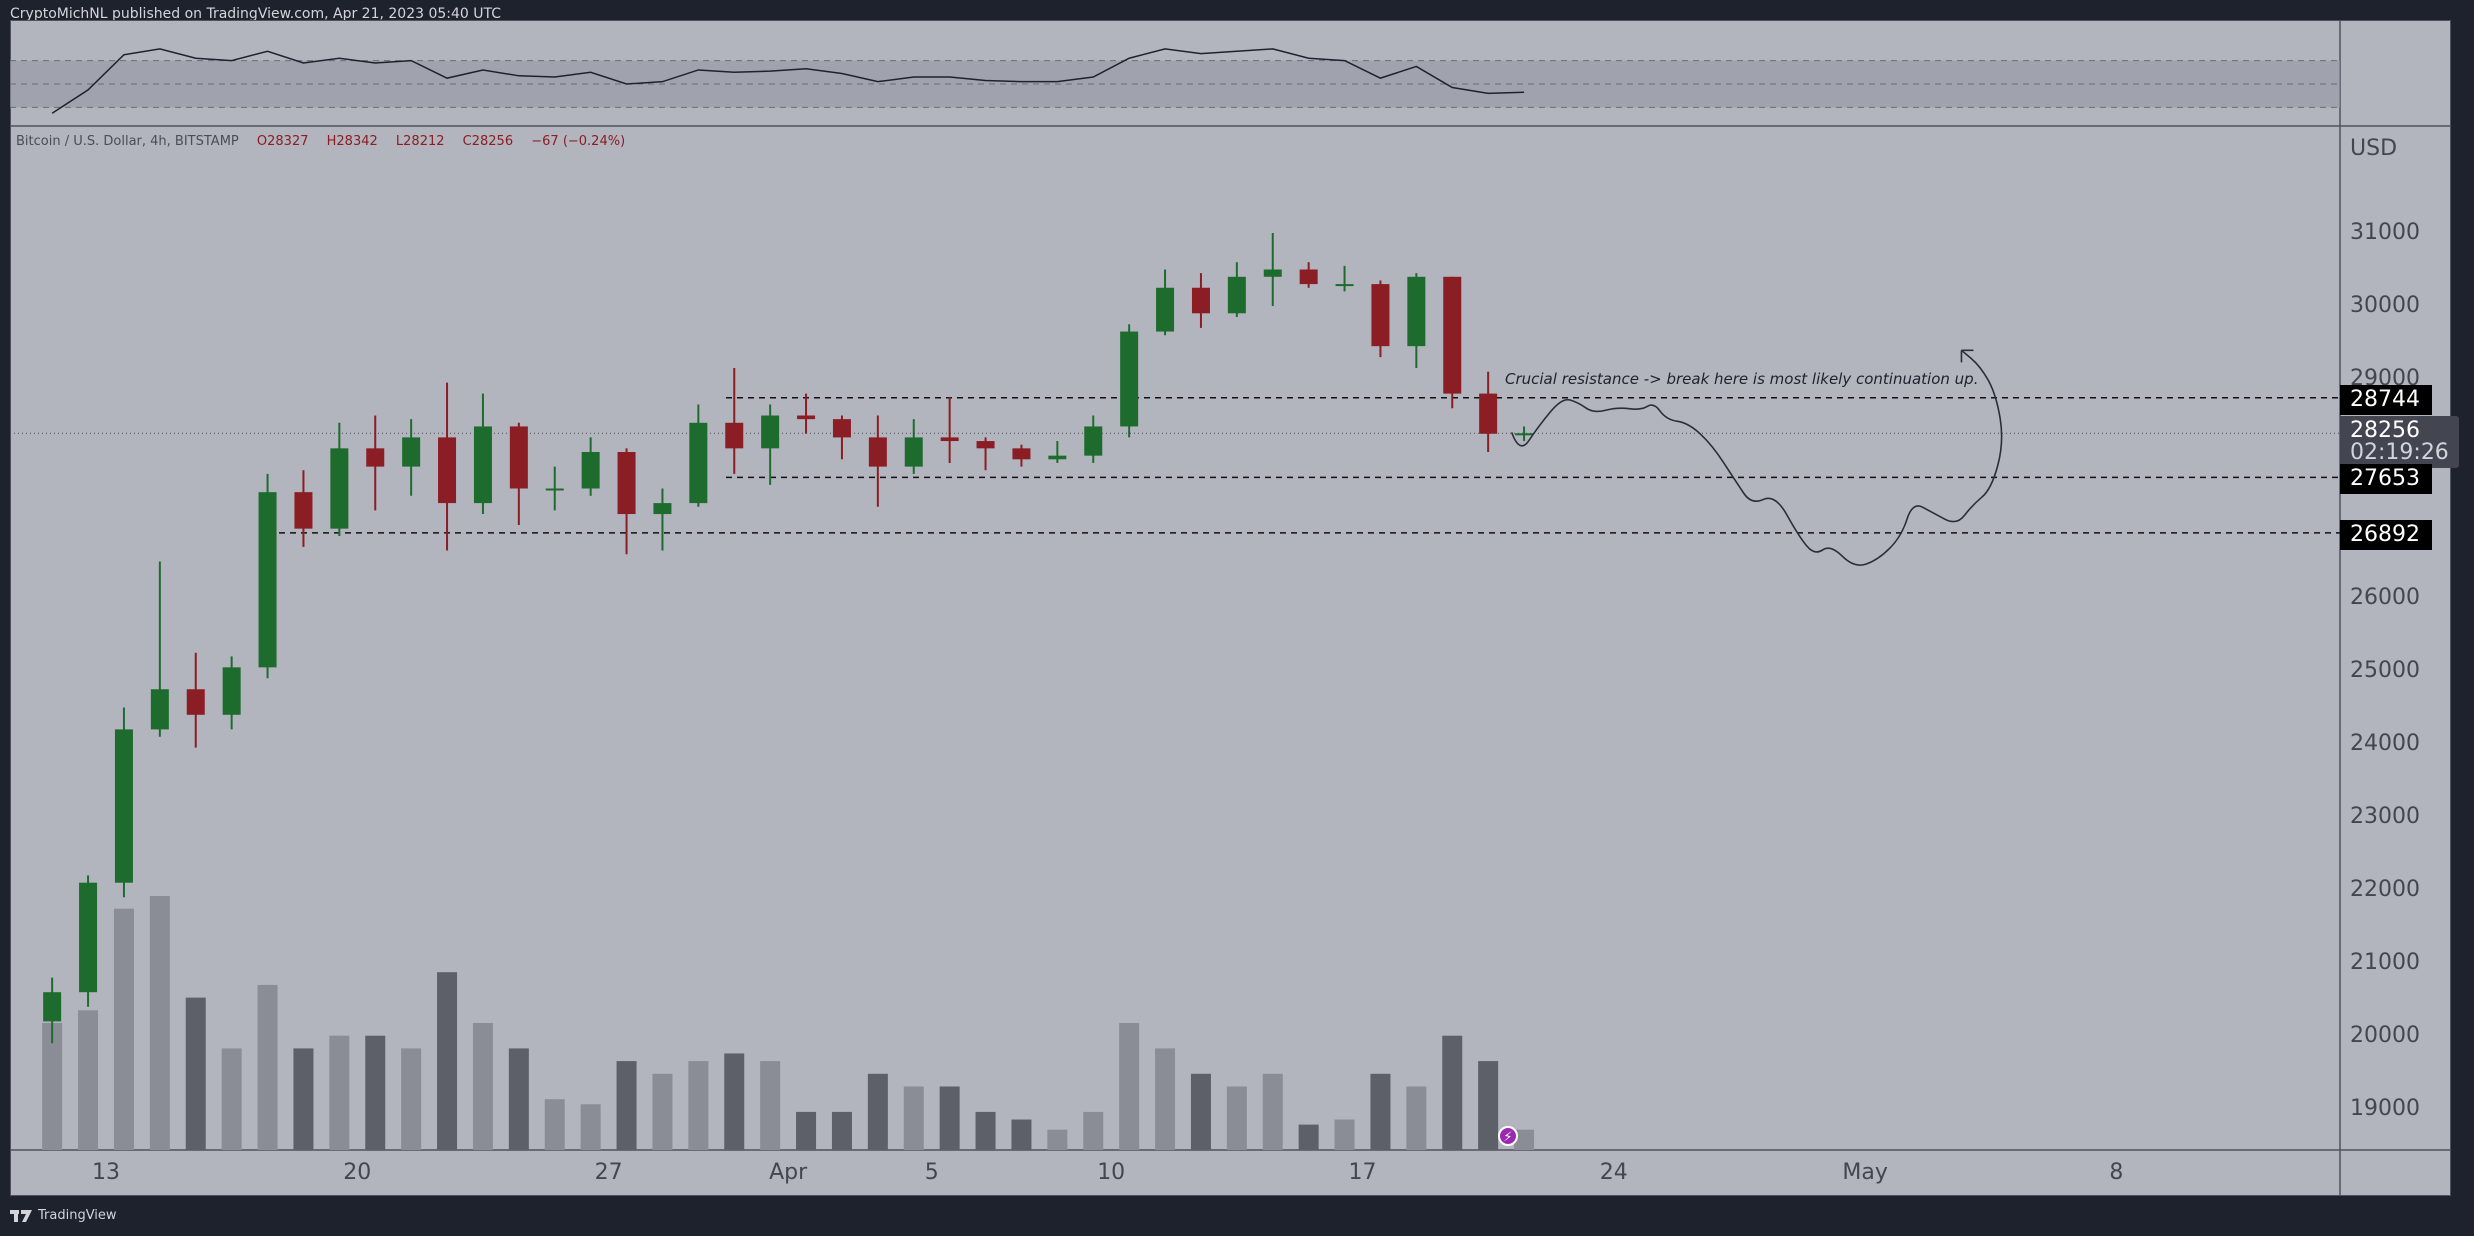  What do you see at coordinates (2385, 1035) in the screenshot?
I see `price-tick-label: 20000` at bounding box center [2385, 1035].